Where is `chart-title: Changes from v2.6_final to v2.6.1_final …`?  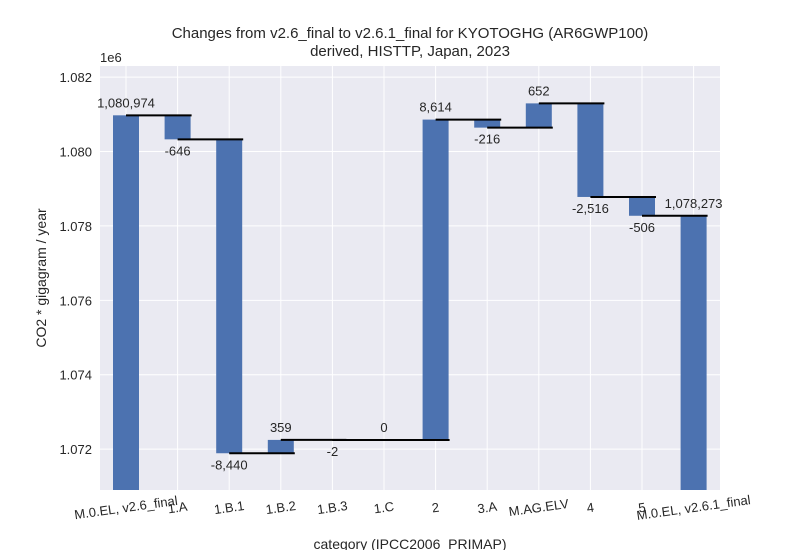 chart-title: Changes from v2.6_final to v2.6.1_final … is located at coordinates (410, 33).